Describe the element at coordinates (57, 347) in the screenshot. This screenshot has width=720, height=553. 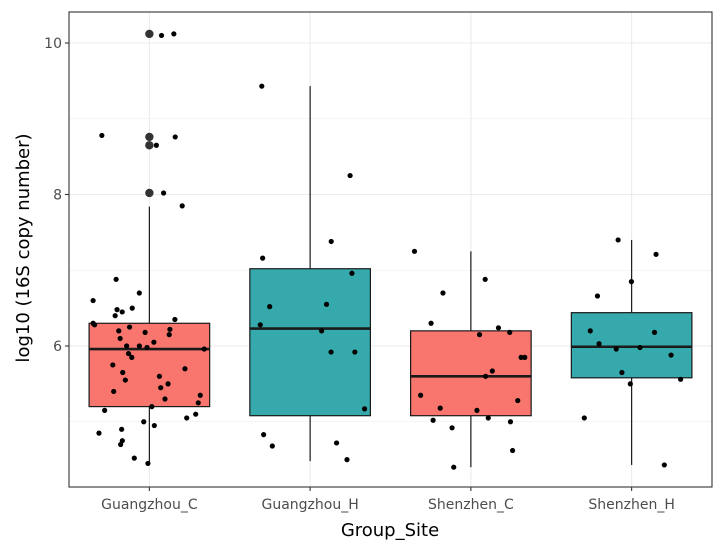
I see `y-tick-label: 6` at that location.